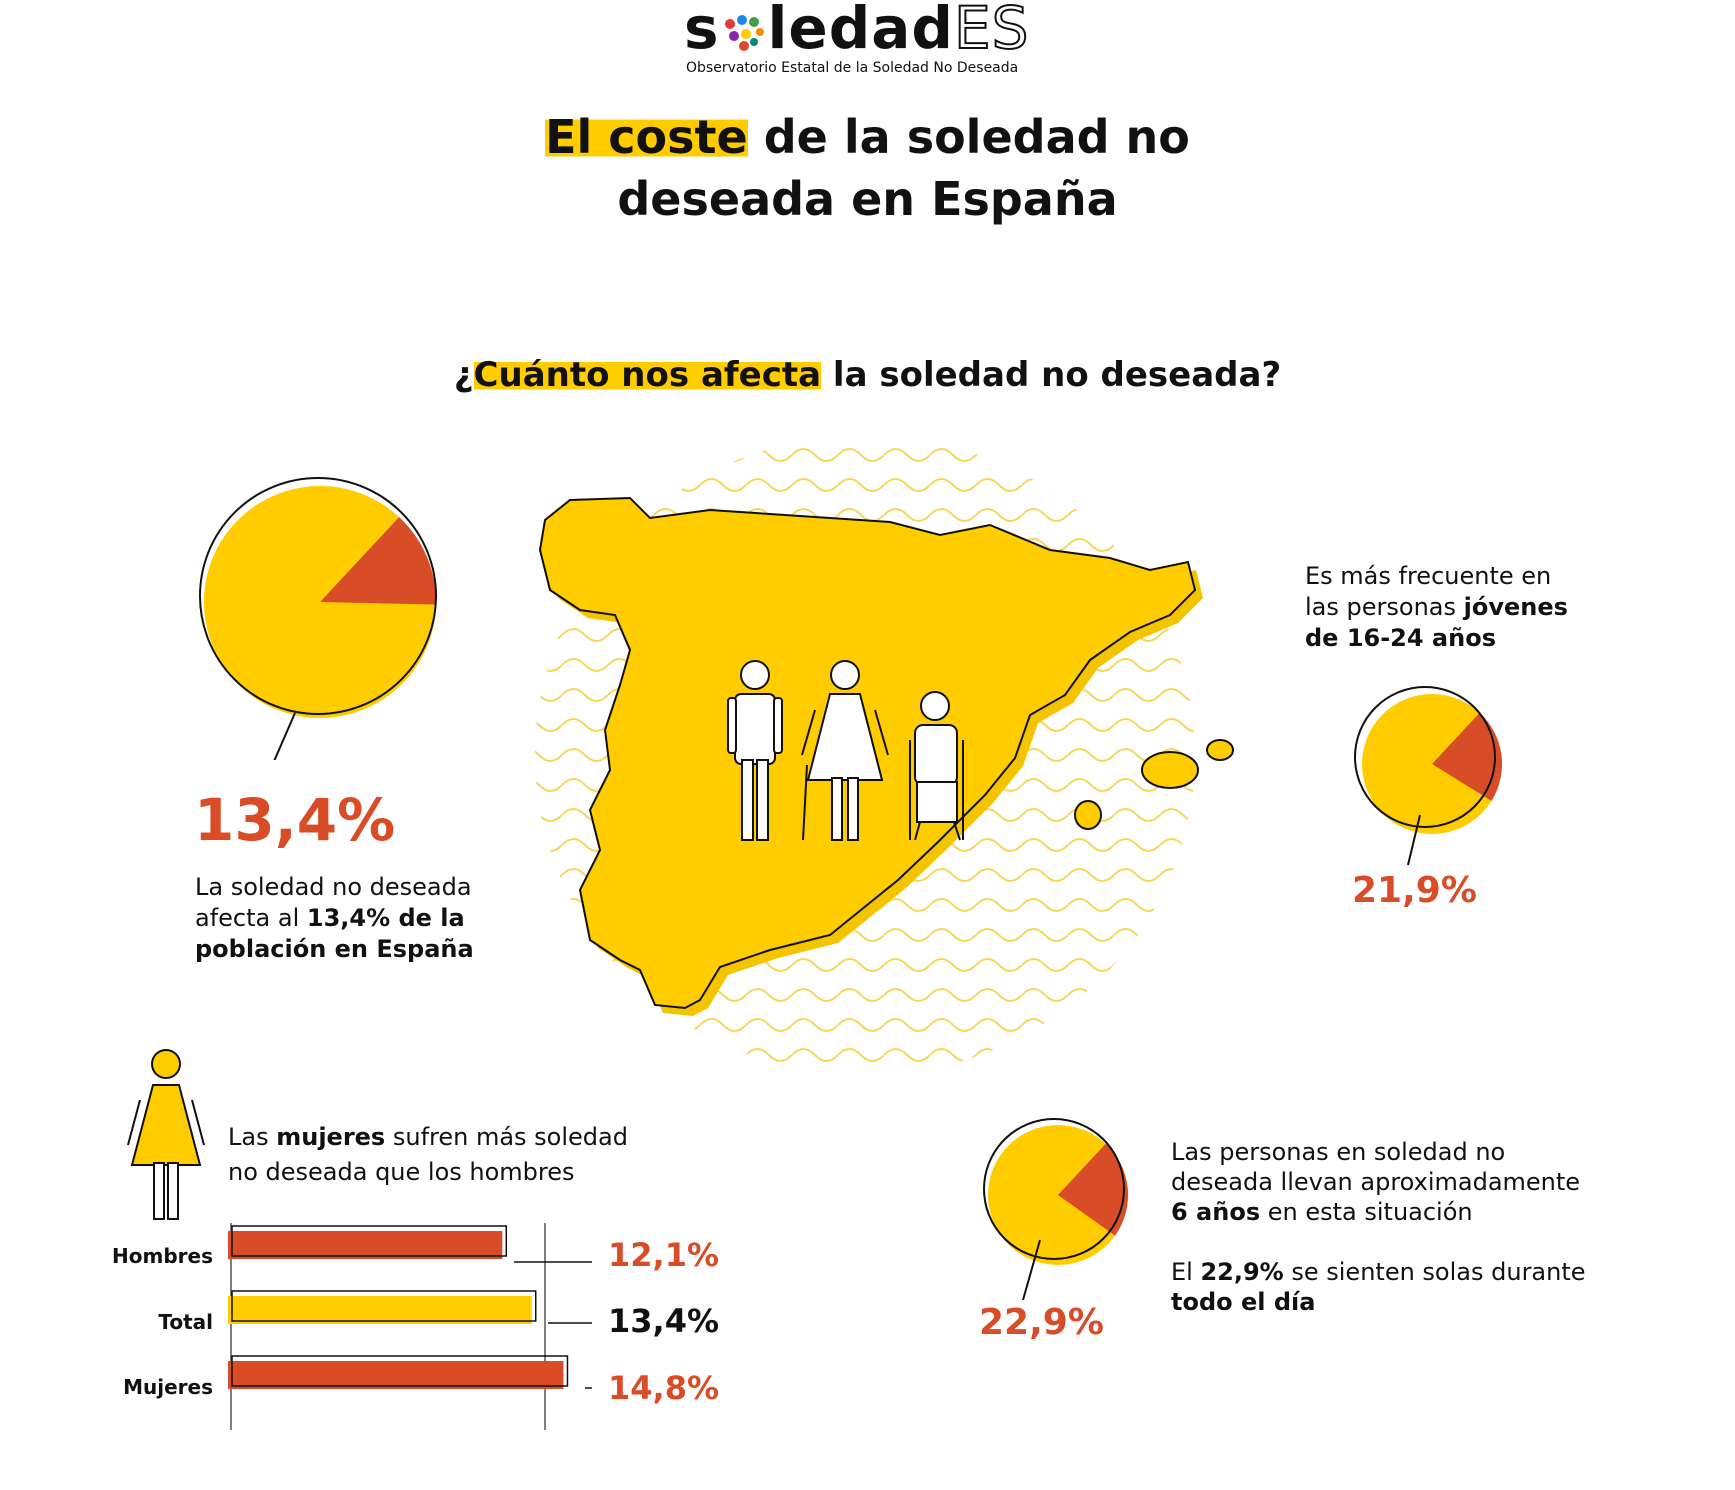  What do you see at coordinates (936, 766) in the screenshot?
I see `elderly-figure-icon` at bounding box center [936, 766].